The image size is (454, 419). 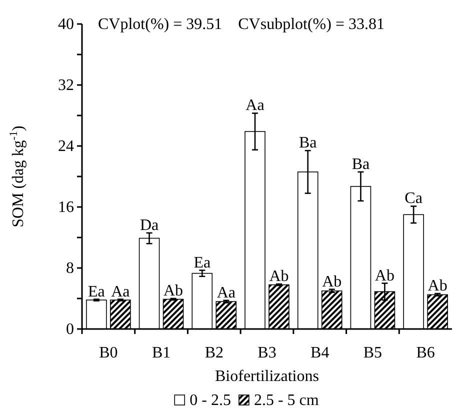 What do you see at coordinates (267, 353) in the screenshot?
I see `x-tick-label: B3` at bounding box center [267, 353].